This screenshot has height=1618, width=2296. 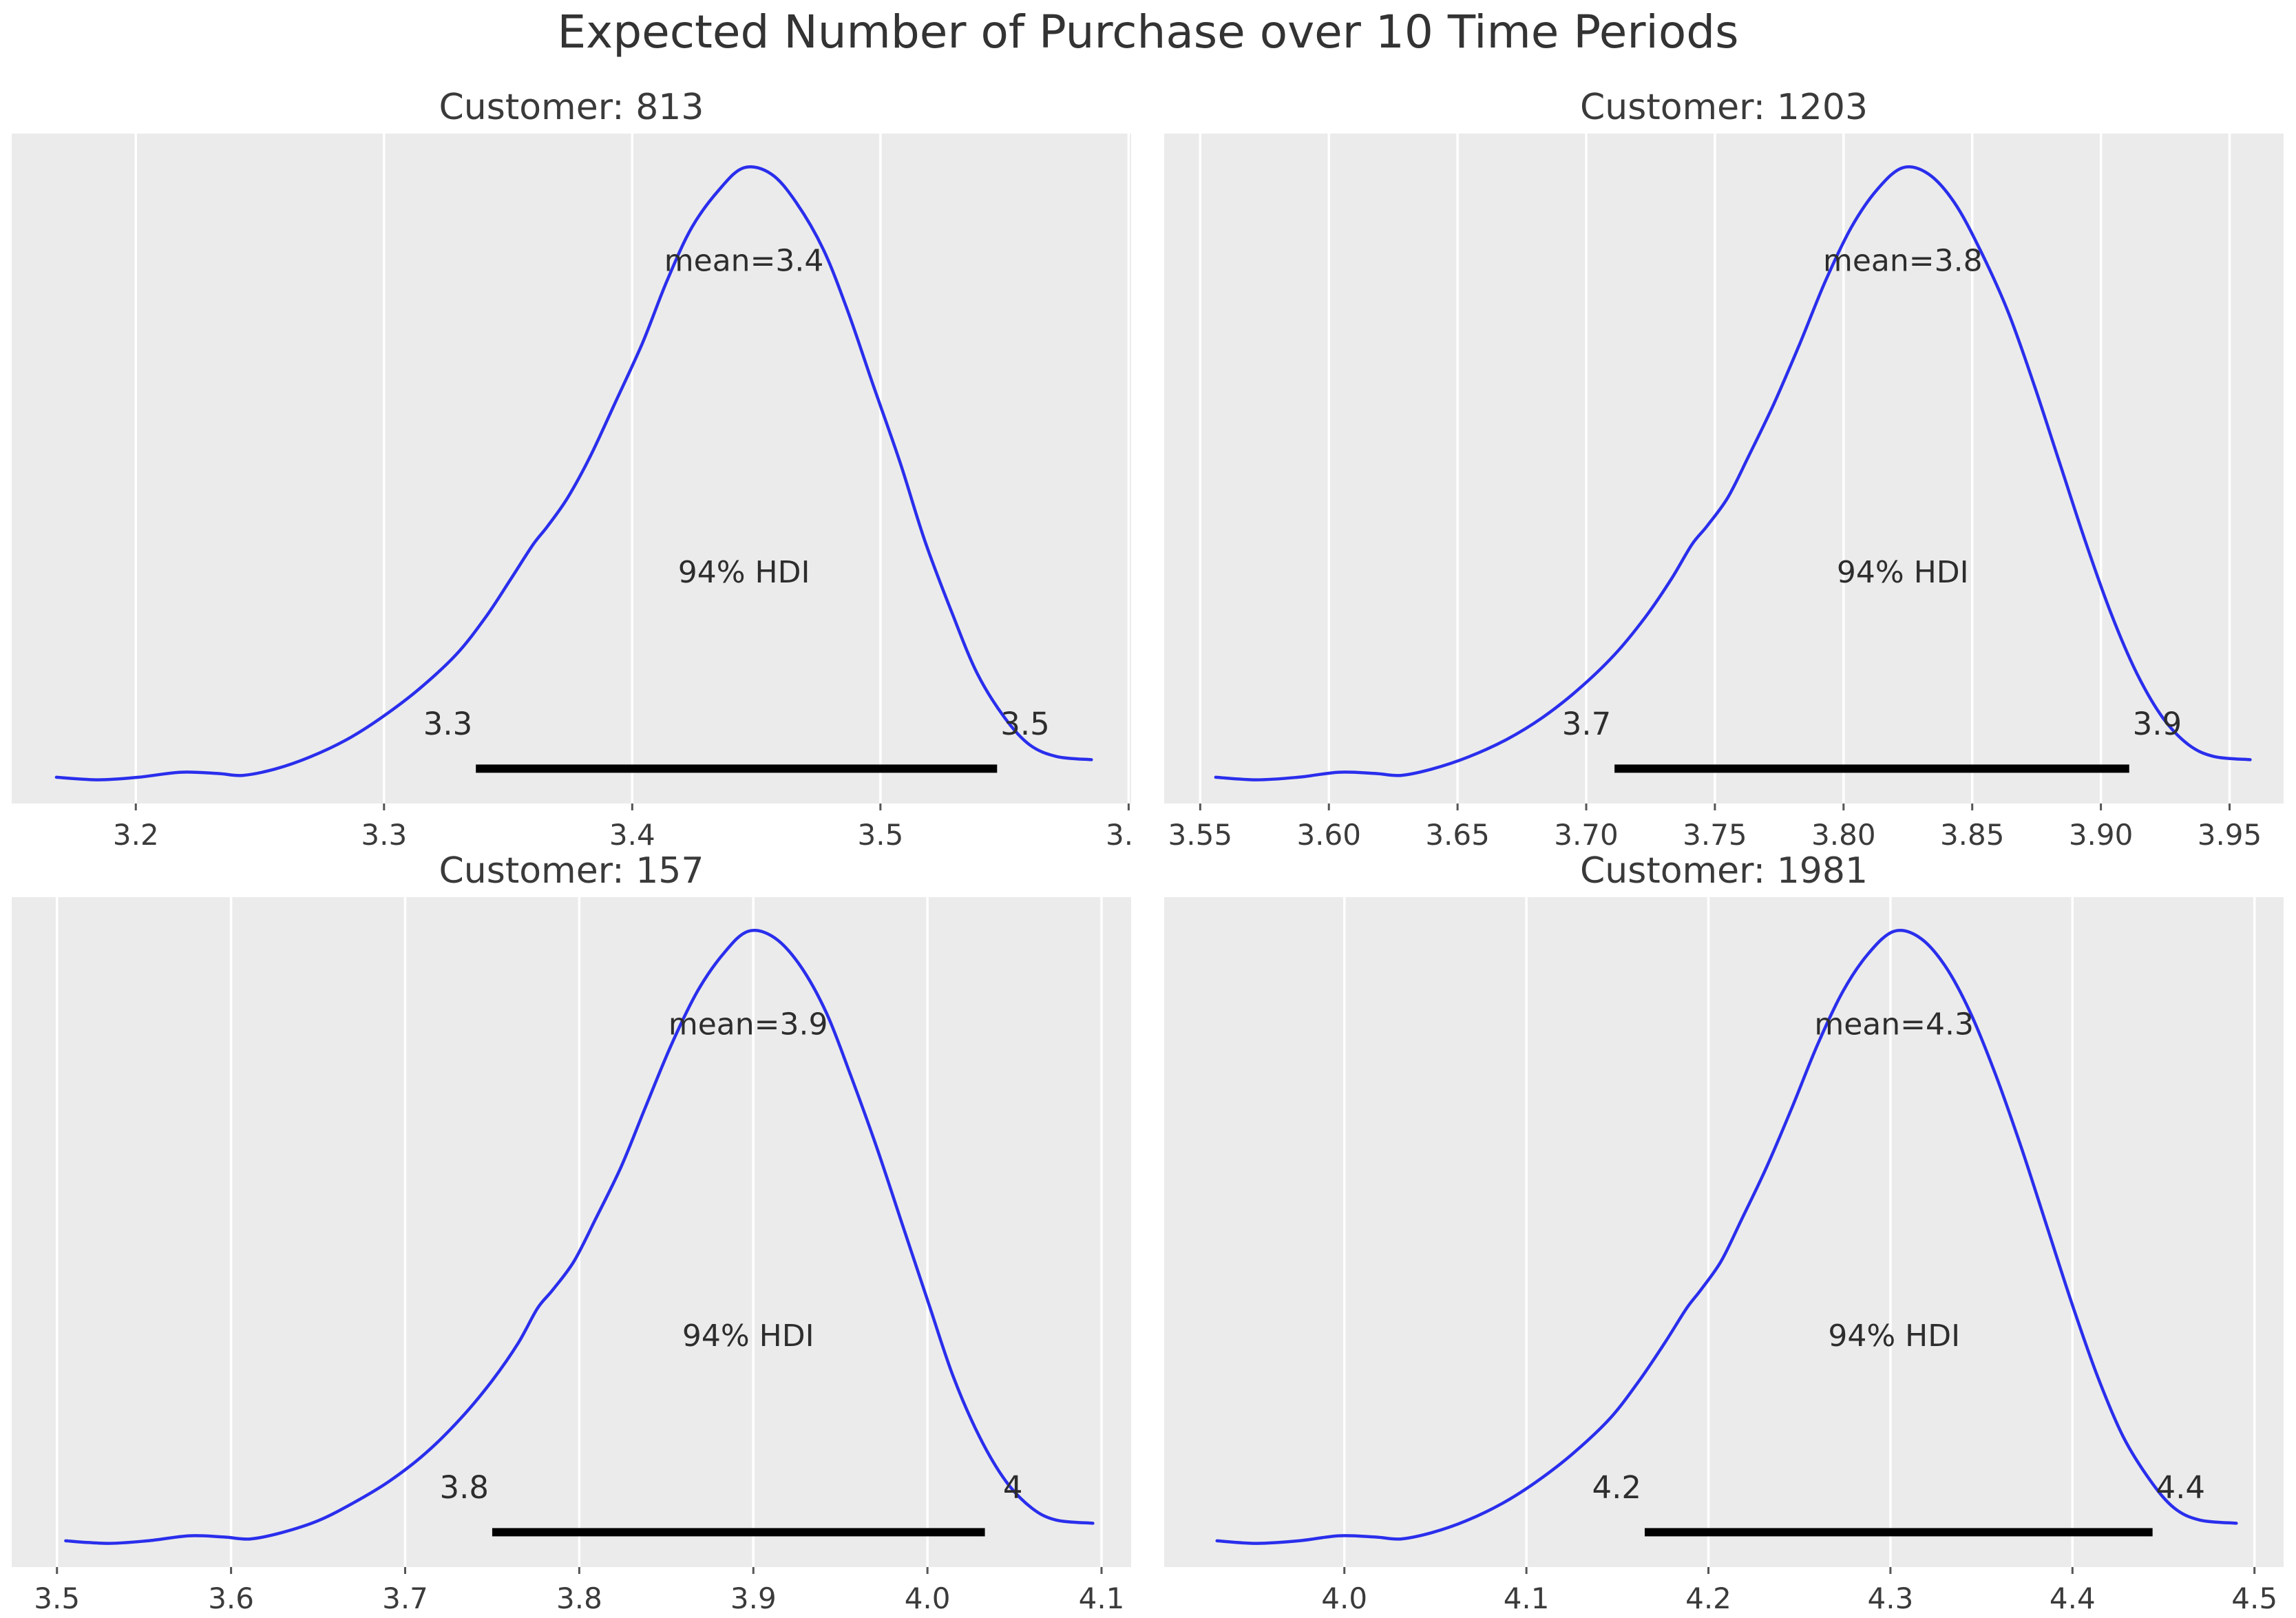 What do you see at coordinates (632, 835) in the screenshot?
I see `x-tick-label: 3.4` at bounding box center [632, 835].